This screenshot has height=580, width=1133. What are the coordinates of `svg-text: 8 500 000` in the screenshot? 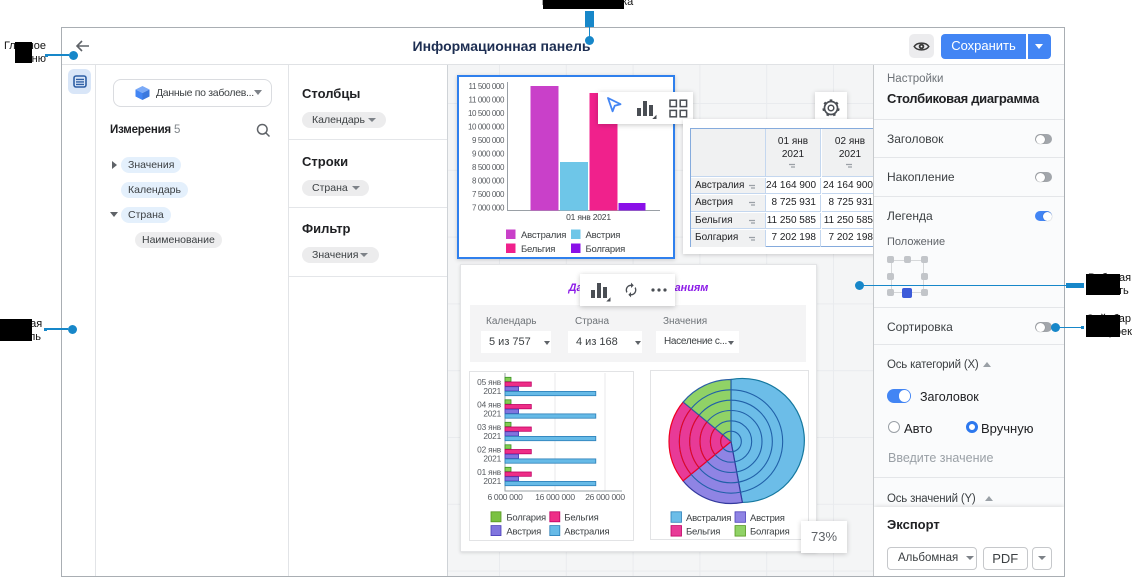 It's located at (488, 167).